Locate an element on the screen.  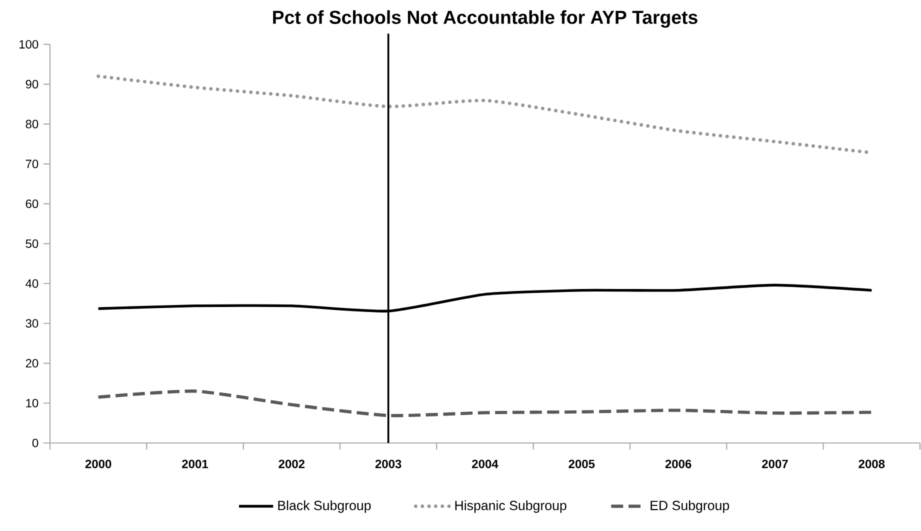
x-tick-label: 2008 is located at coordinates (871, 464).